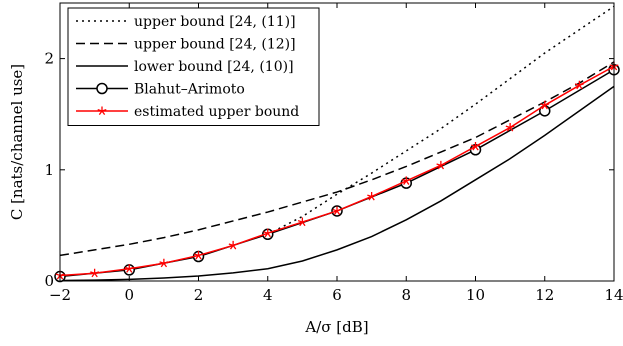 Image resolution: width=623 pixels, height=346 pixels. What do you see at coordinates (337, 295) in the screenshot?
I see `x-tick-label: 6` at bounding box center [337, 295].